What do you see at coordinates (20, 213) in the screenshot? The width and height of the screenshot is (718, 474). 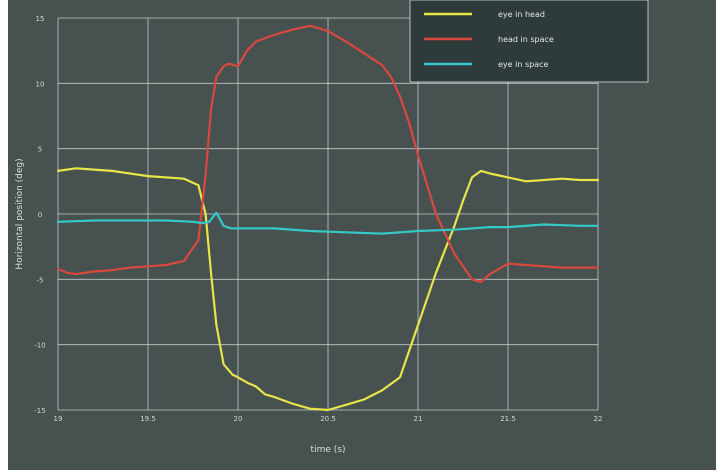 I see `y-axis-label: Horizontal position (deg)` at bounding box center [20, 213].